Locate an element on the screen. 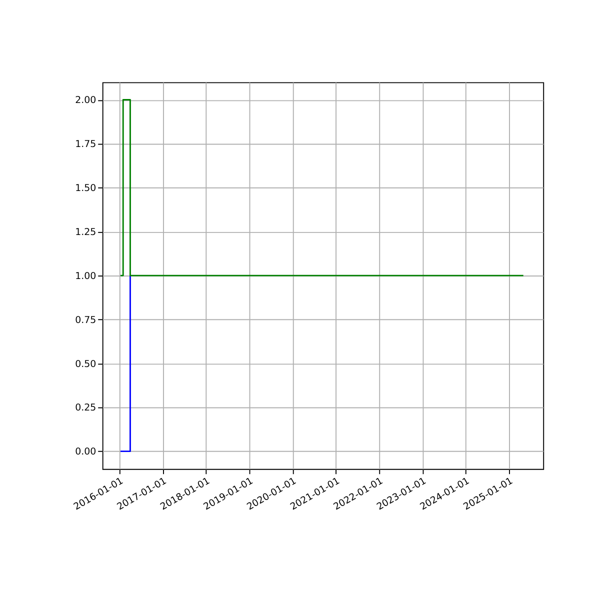 Image resolution: width=600 pixels, height=600 pixels. y-tick-label: 0.25 is located at coordinates (85, 408).